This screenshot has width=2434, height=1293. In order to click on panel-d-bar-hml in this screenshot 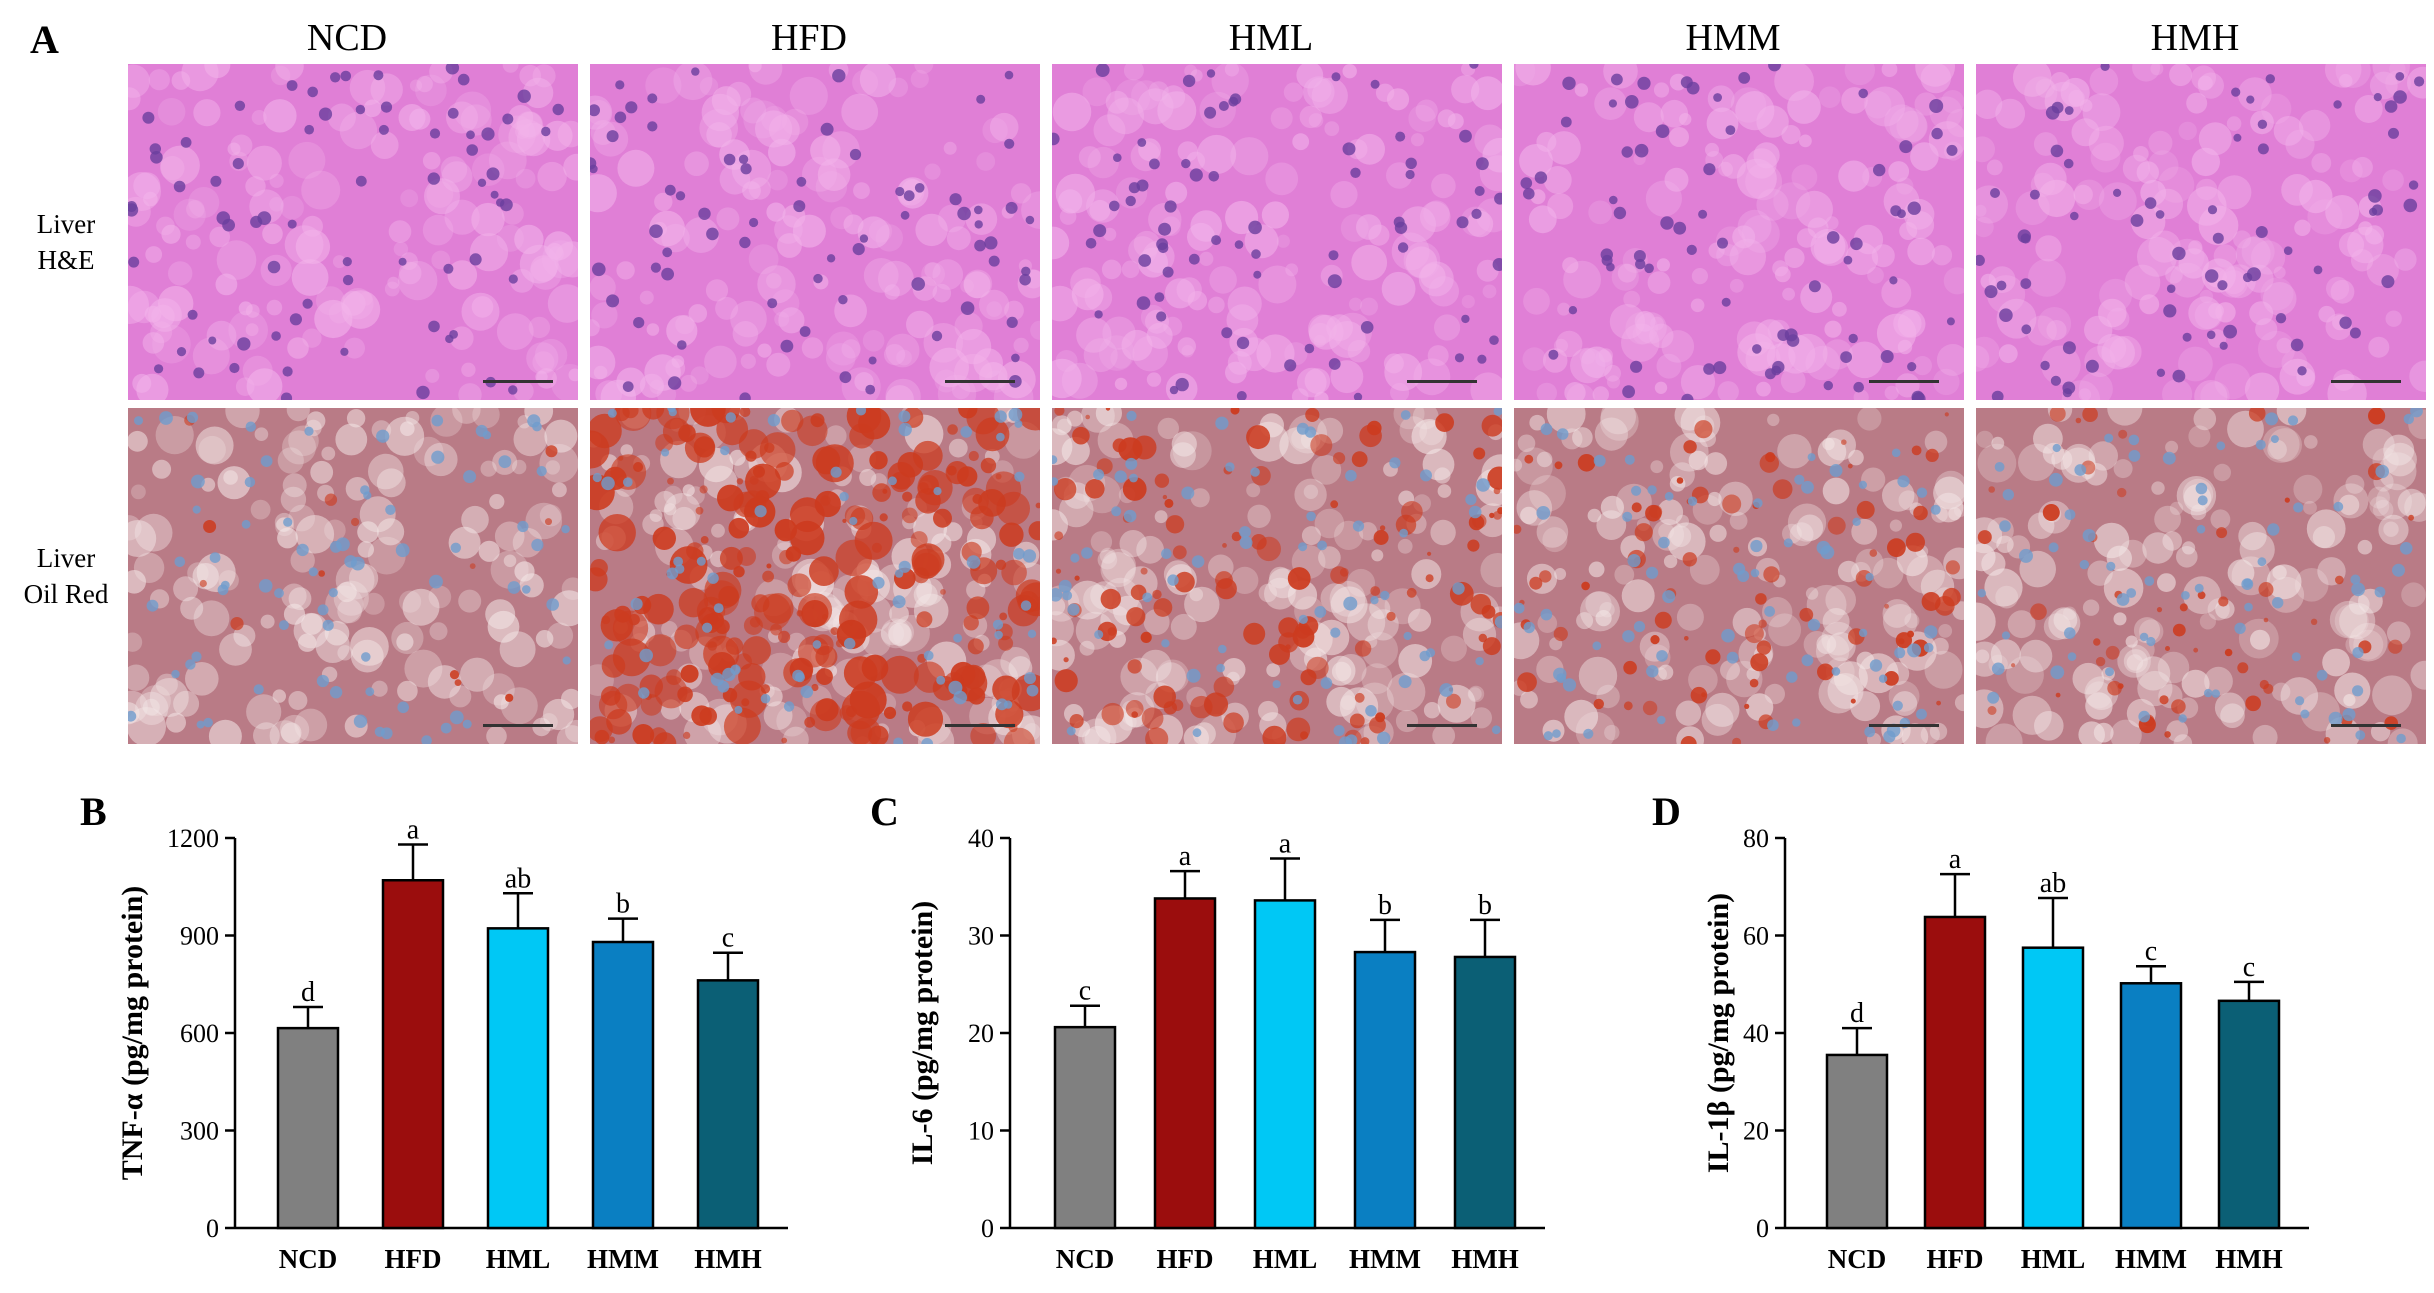, I will do `click(2053, 1088)`.